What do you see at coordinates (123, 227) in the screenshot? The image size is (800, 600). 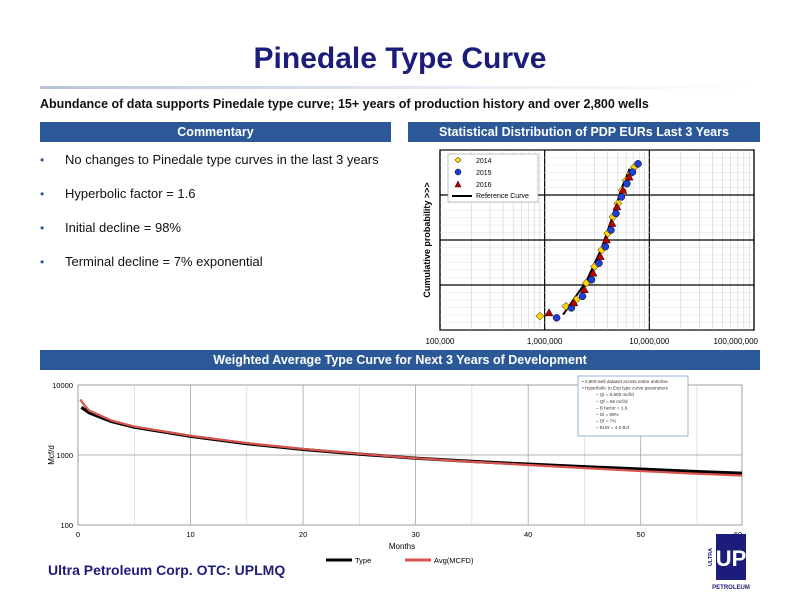 I see `commentary-bullet-text: Initial decline = 98%` at bounding box center [123, 227].